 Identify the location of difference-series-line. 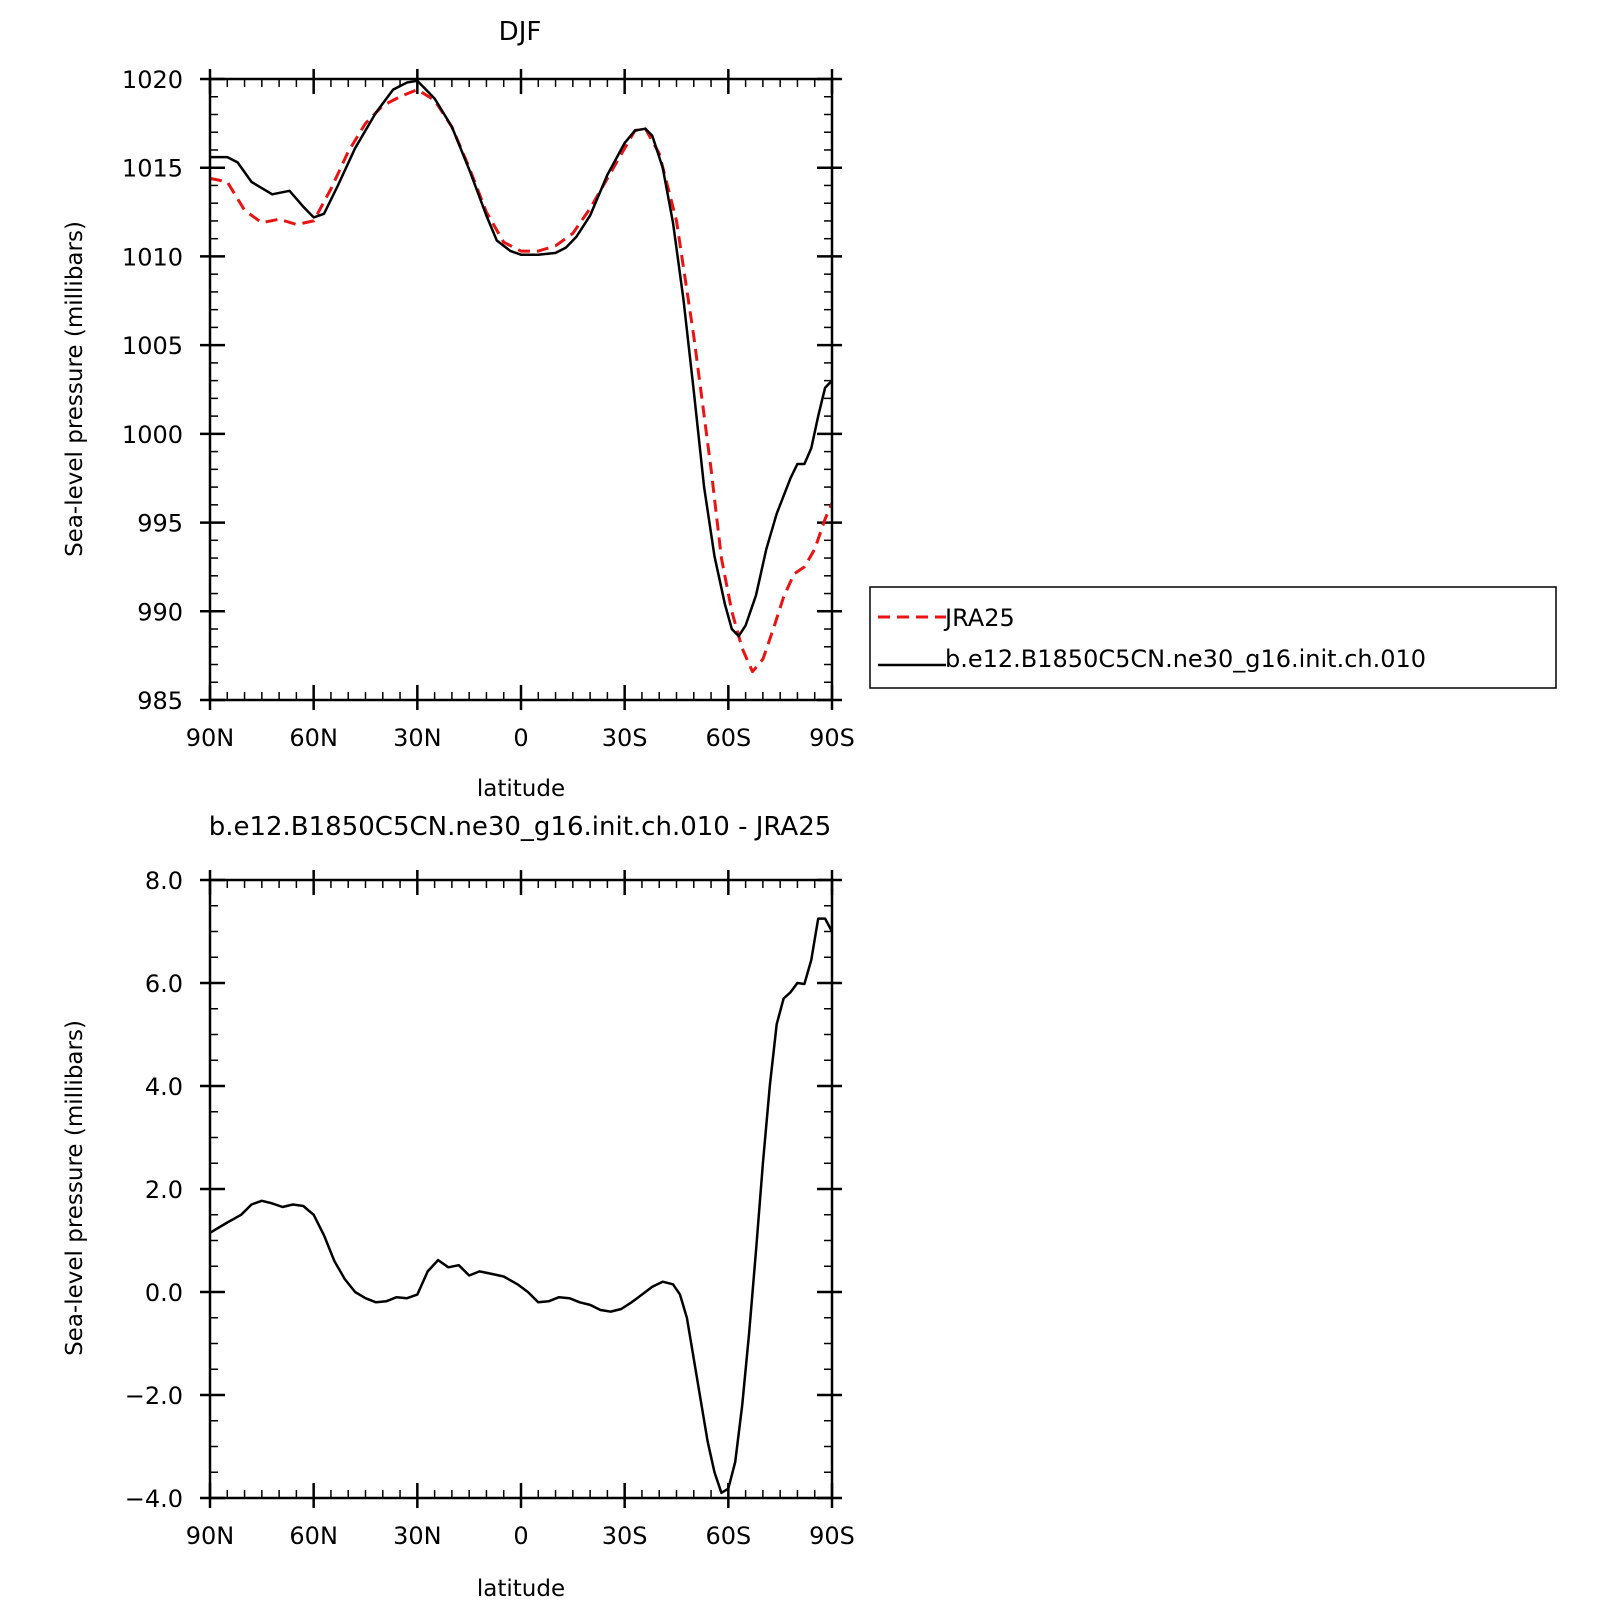
(521, 1206).